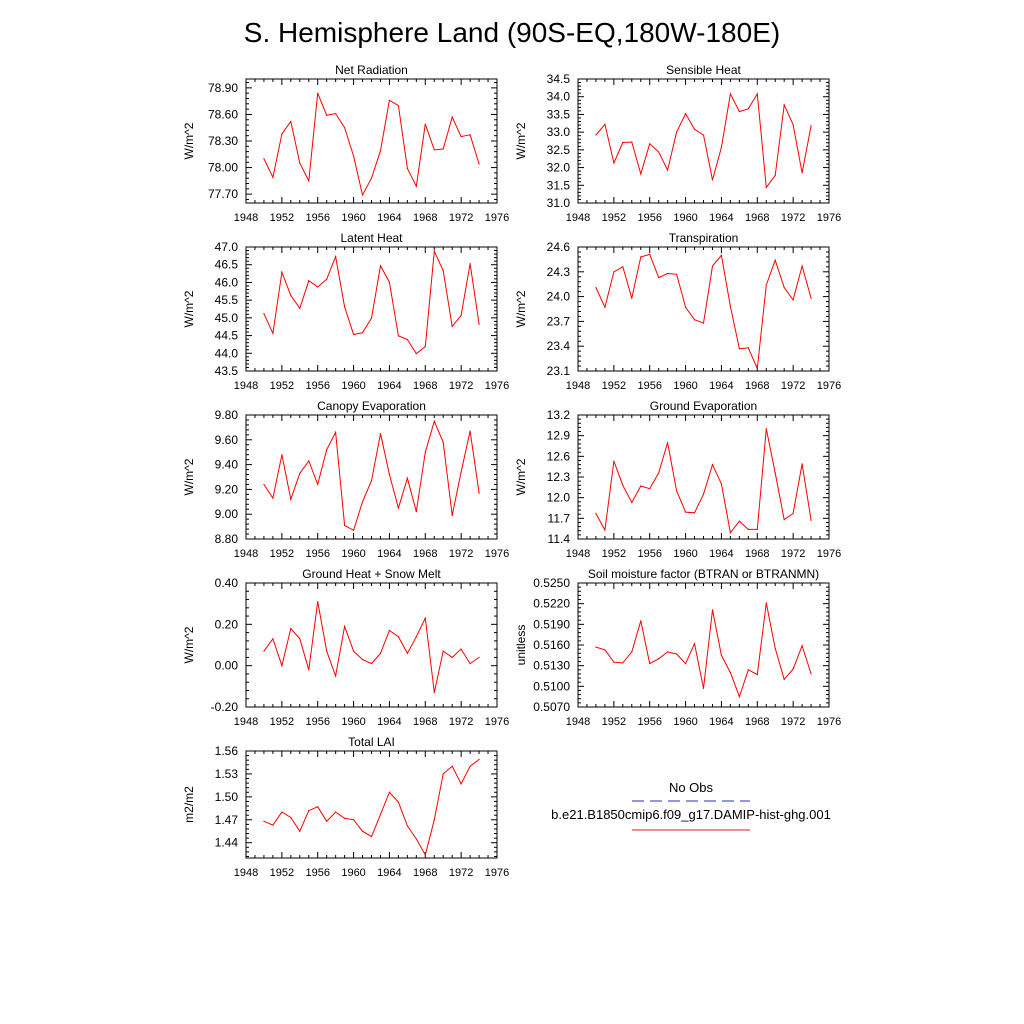 Image resolution: width=1024 pixels, height=1024 pixels. What do you see at coordinates (461, 218) in the screenshot?
I see `x-tick-label: 1972` at bounding box center [461, 218].